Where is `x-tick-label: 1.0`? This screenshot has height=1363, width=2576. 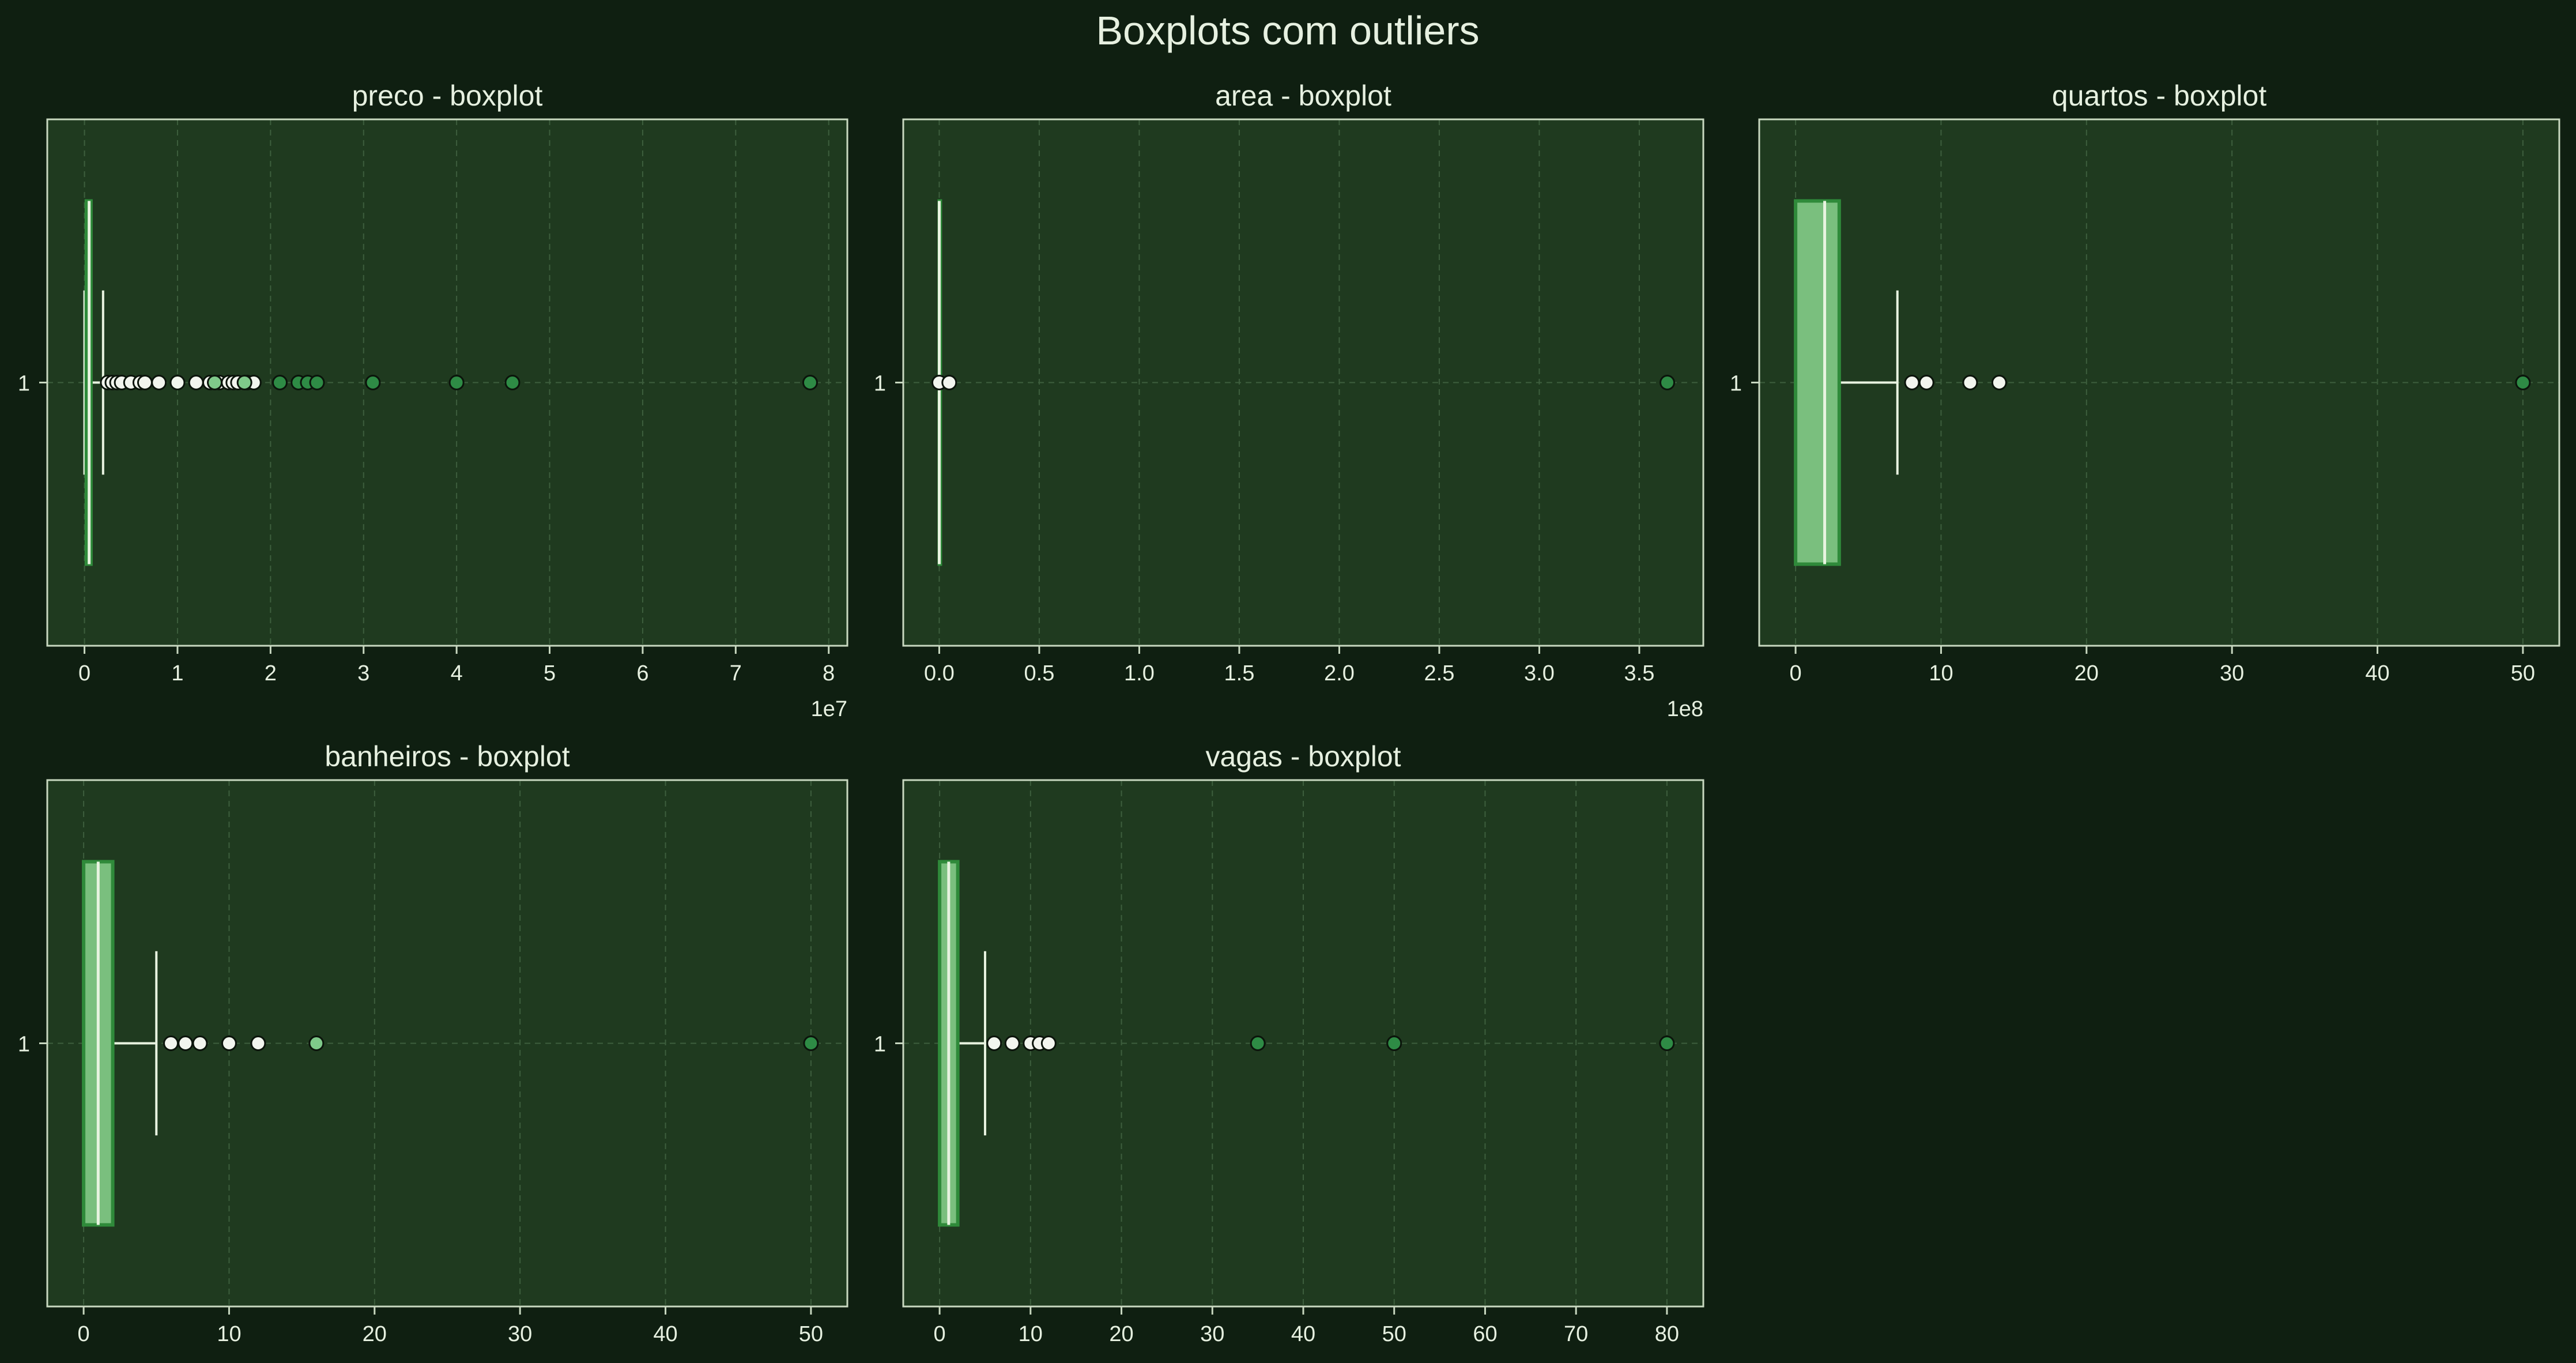 x-tick-label: 1.0 is located at coordinates (1139, 674).